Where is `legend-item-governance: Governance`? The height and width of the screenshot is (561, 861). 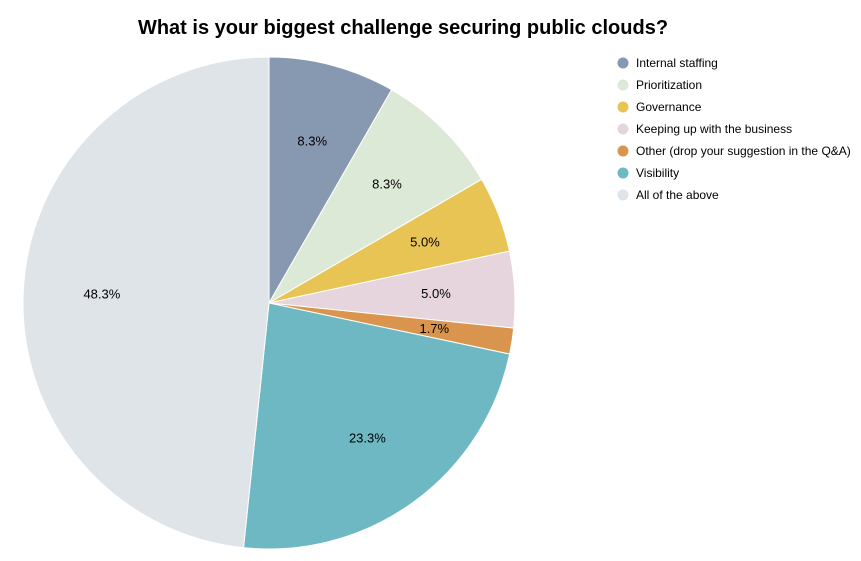
legend-item-governance: Governance is located at coordinates (659, 107).